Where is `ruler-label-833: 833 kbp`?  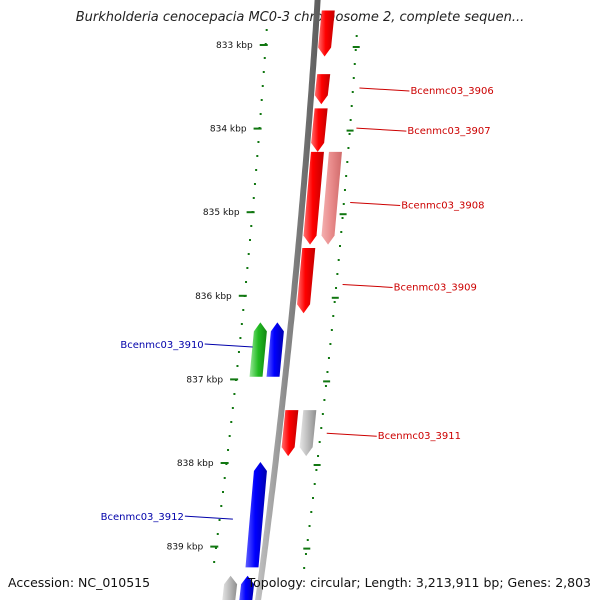
ruler-label-833: 833 kbp is located at coordinates (234, 46).